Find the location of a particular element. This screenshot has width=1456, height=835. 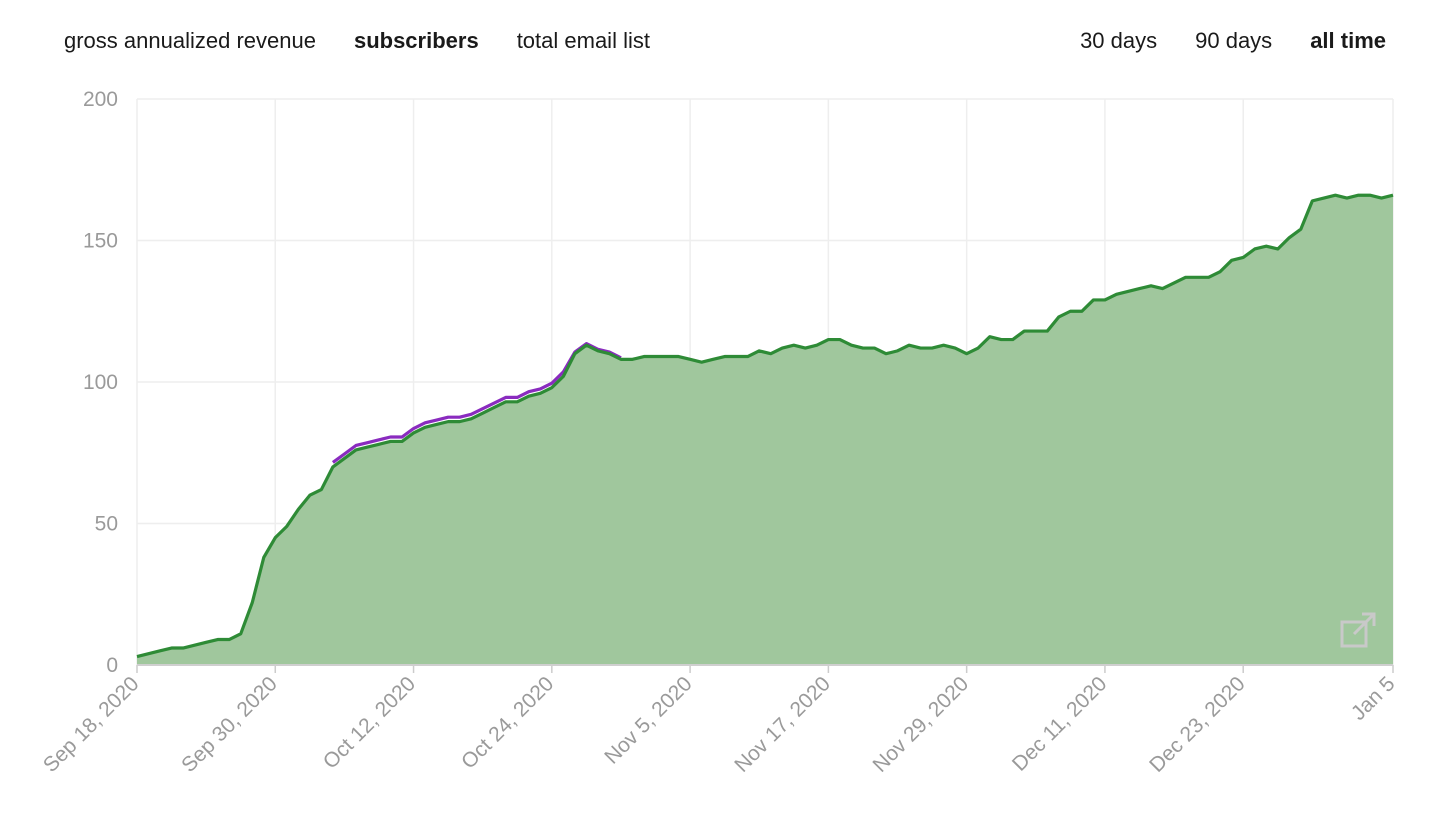

tab-gross-annualized-revenue: gross annualized revenue is located at coordinates (190, 40).